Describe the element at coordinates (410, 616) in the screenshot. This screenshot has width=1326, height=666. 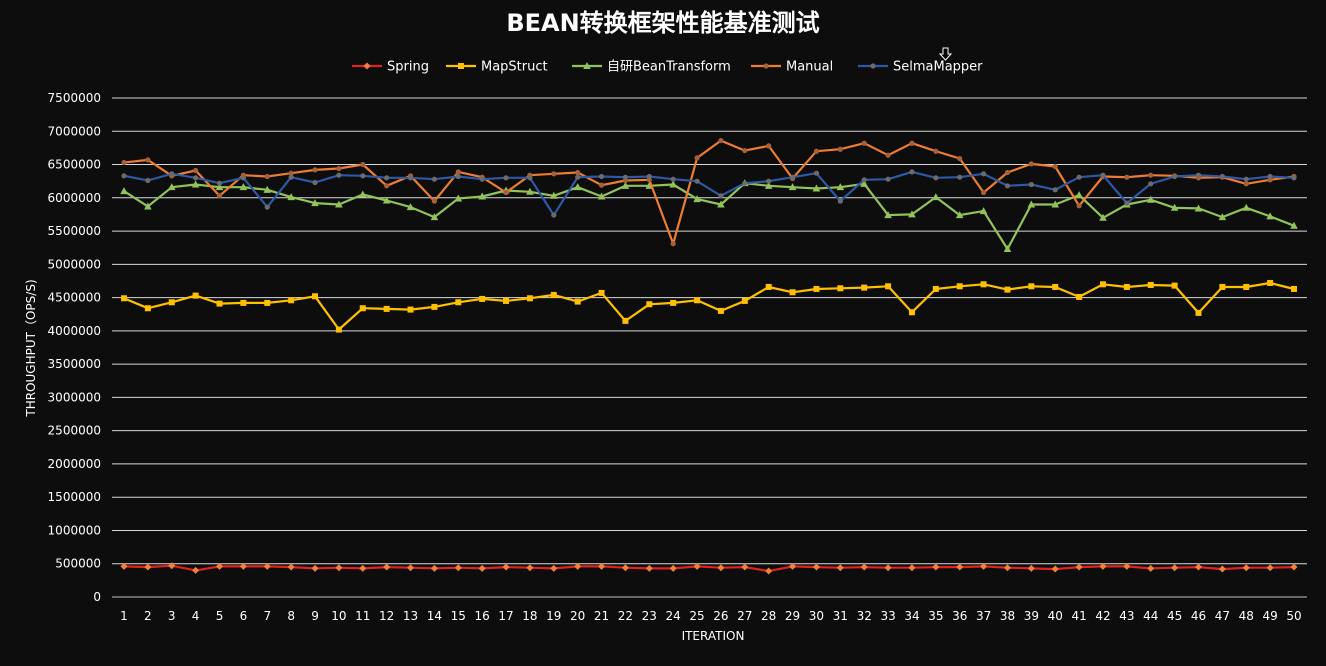
I see `x-tick-label: 13` at that location.